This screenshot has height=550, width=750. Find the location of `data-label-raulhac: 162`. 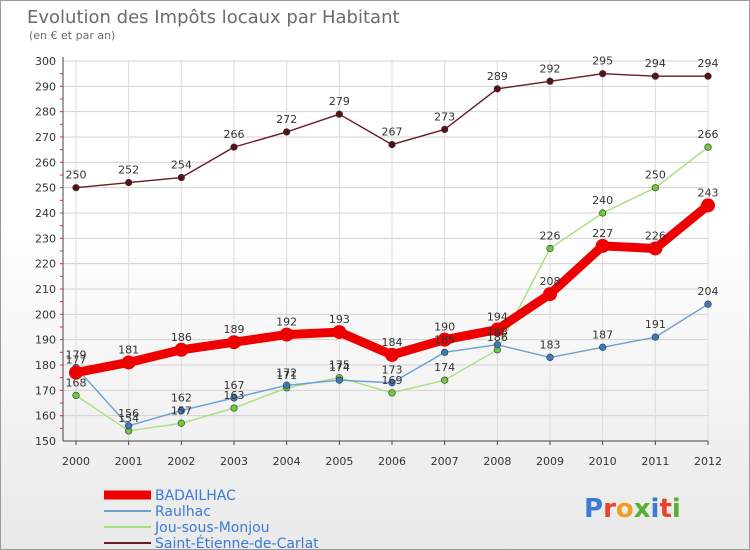

data-label-raulhac: 162 is located at coordinates (181, 398).